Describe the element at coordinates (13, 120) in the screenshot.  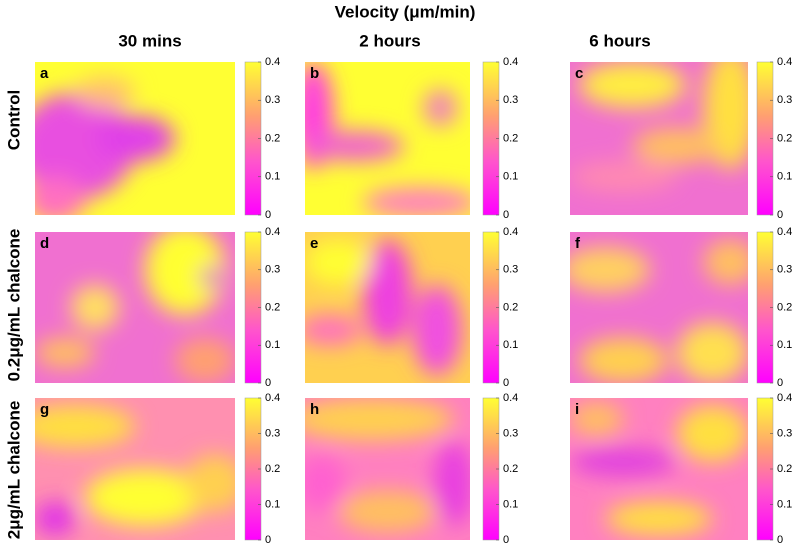
I see `row-label: Control` at that location.